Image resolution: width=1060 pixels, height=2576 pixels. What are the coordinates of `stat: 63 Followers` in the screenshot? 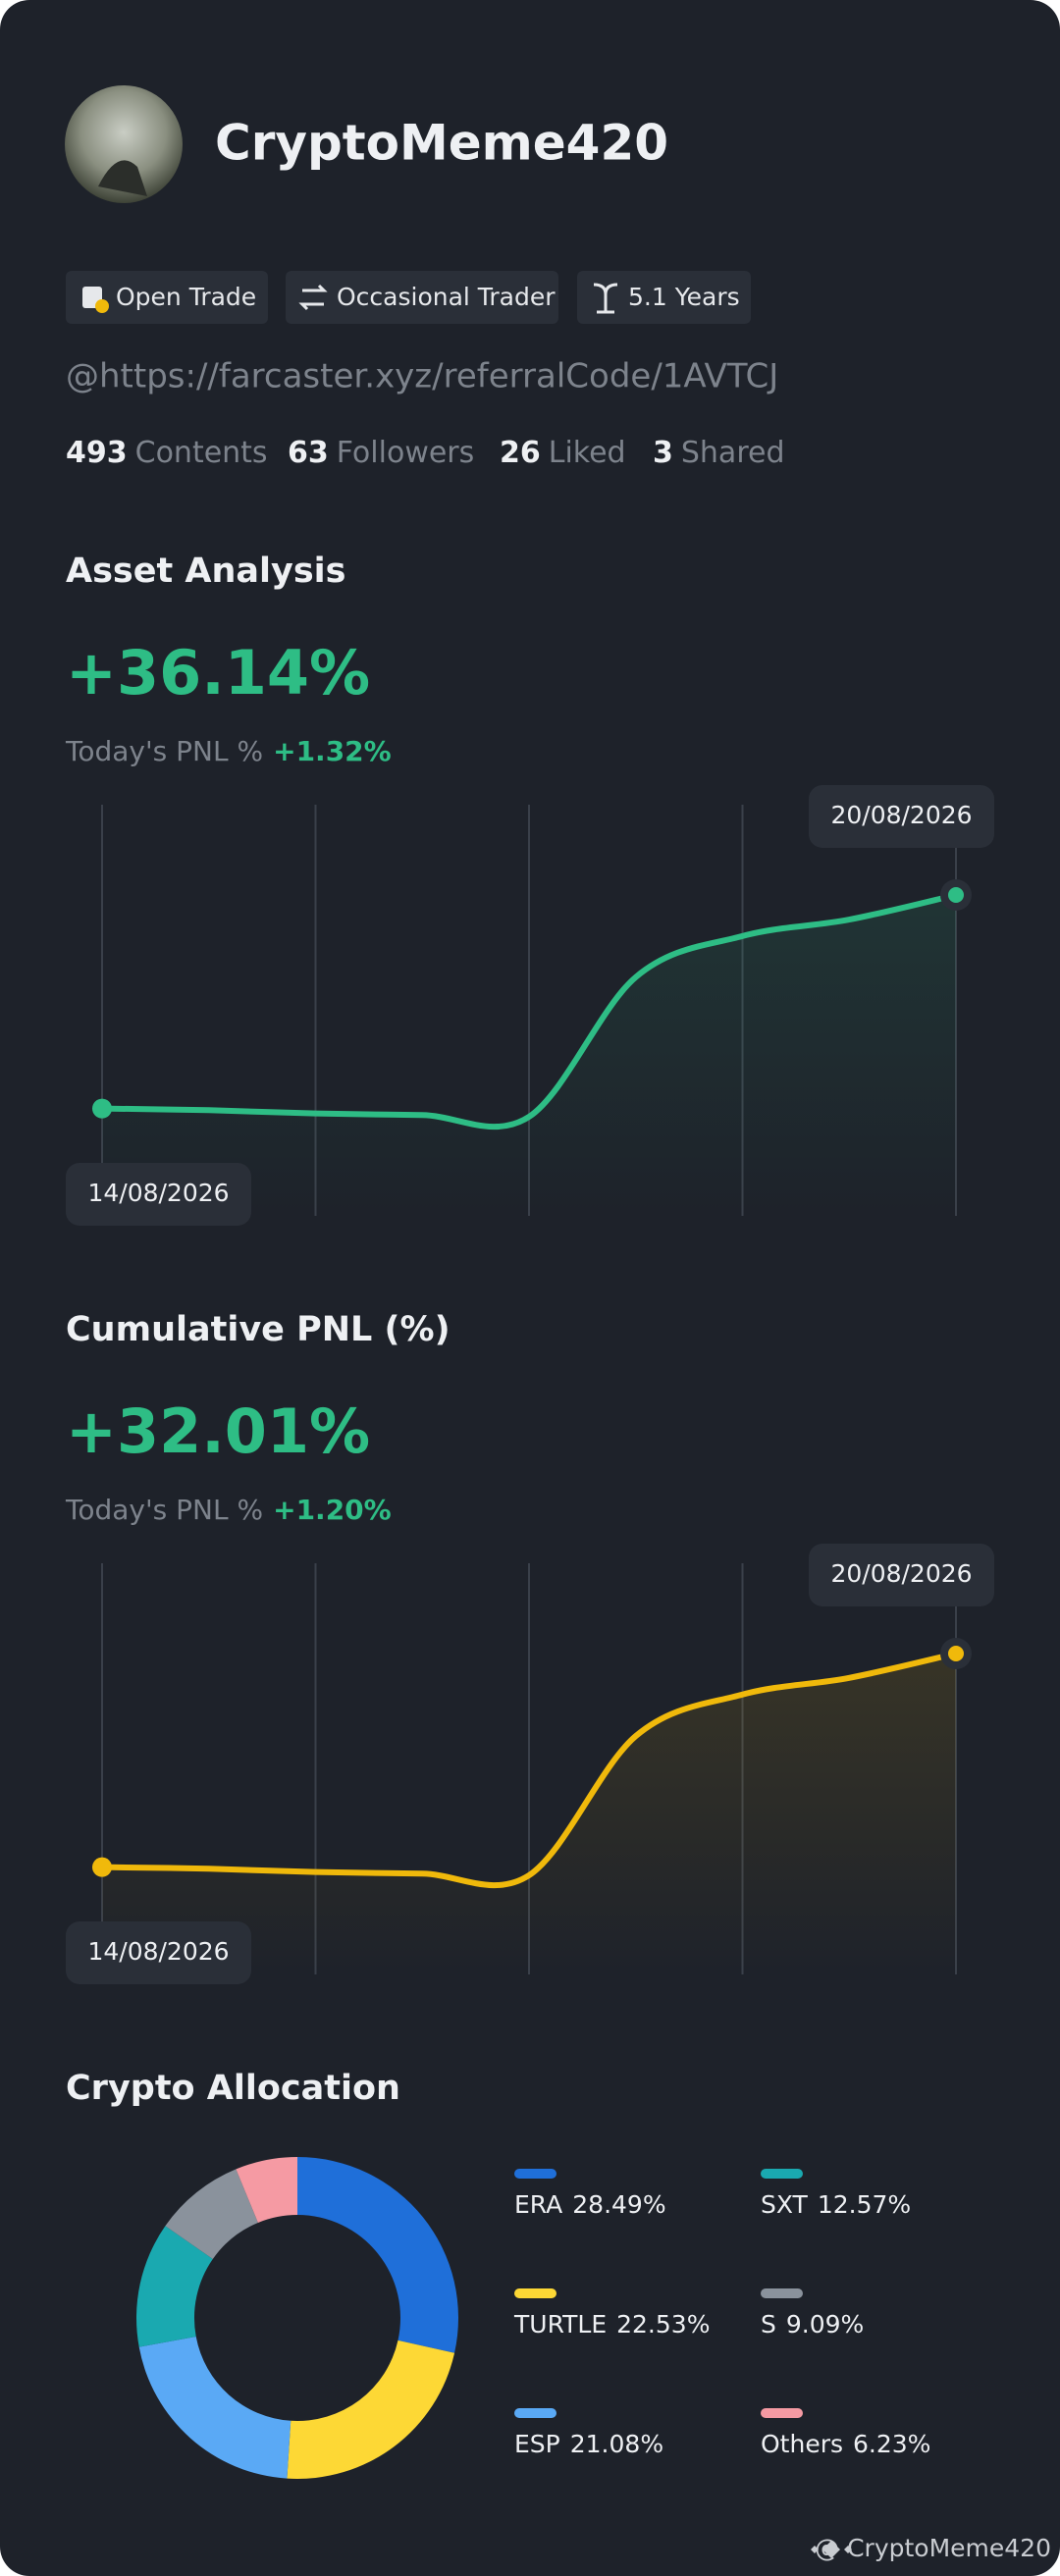 It's located at (381, 453).